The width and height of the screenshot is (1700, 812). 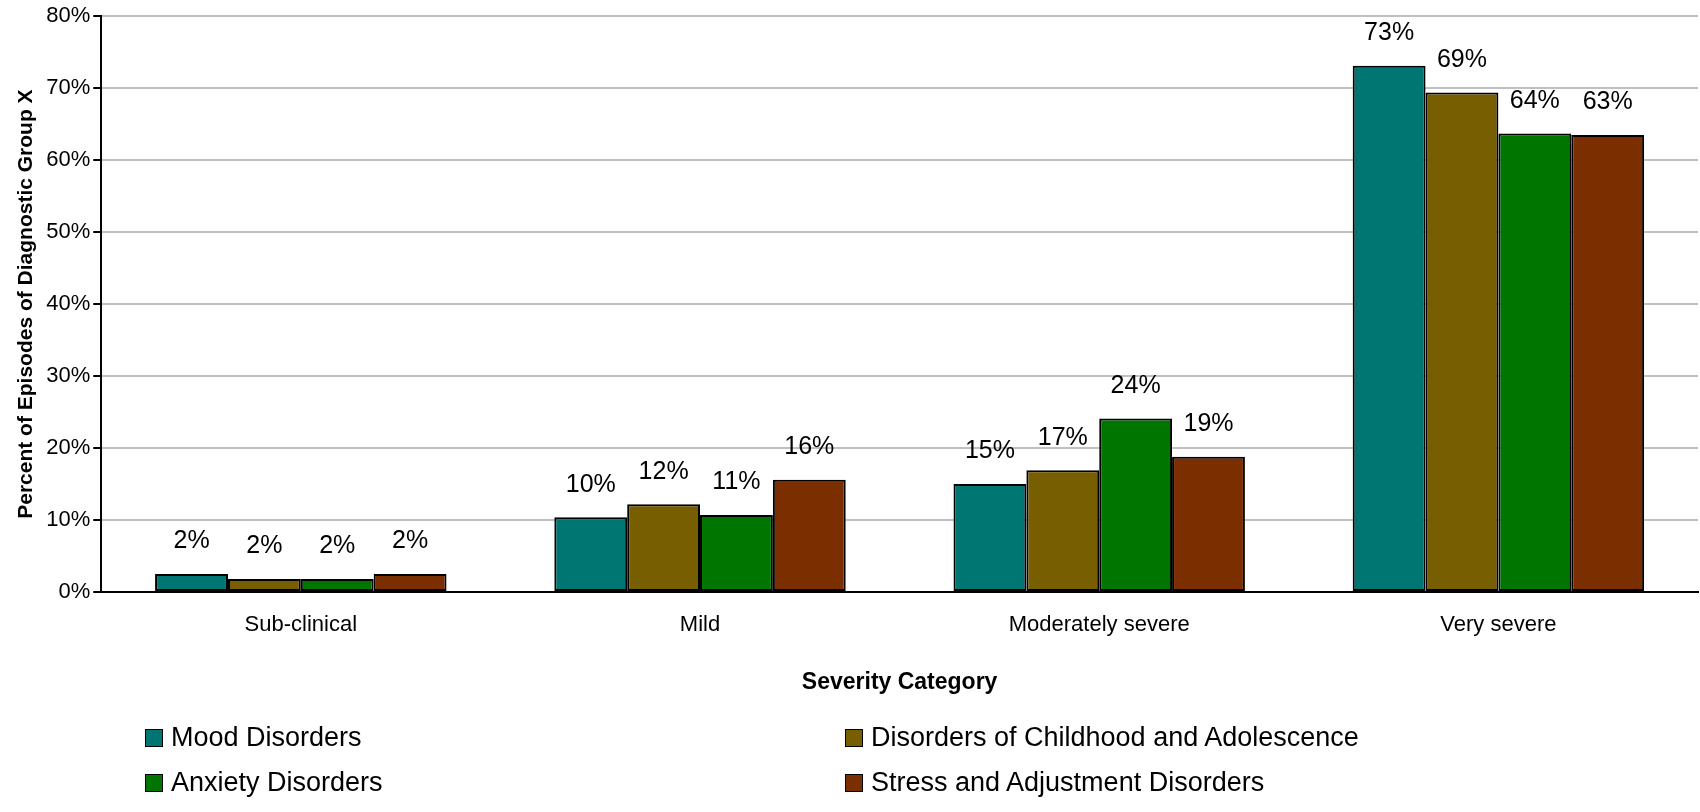 What do you see at coordinates (736, 480) in the screenshot?
I see `data-label: 11%` at bounding box center [736, 480].